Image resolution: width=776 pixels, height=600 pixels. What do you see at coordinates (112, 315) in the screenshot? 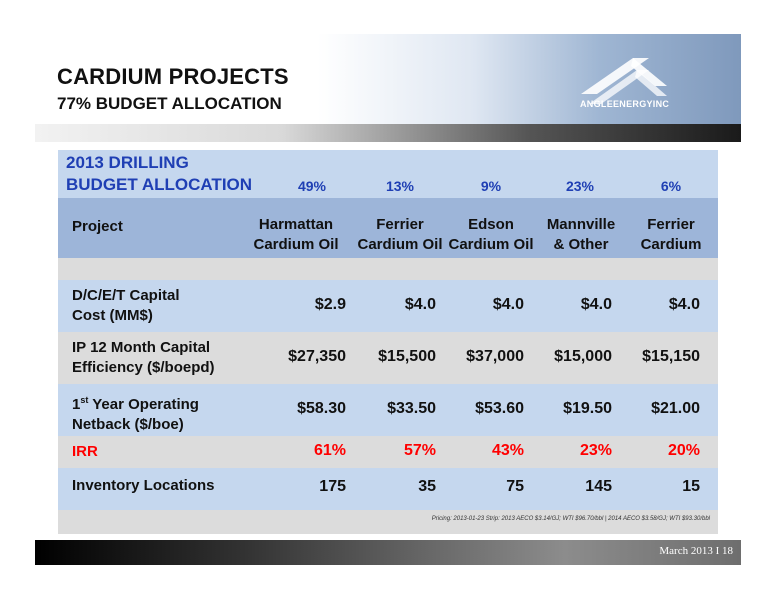
I see `row-label-line2: Cost (MM$)` at bounding box center [112, 315].